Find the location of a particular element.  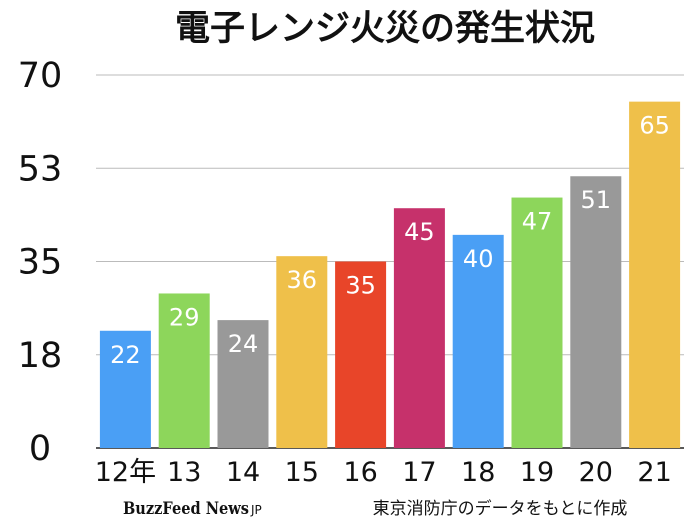

data-label: 65 is located at coordinates (654, 126).